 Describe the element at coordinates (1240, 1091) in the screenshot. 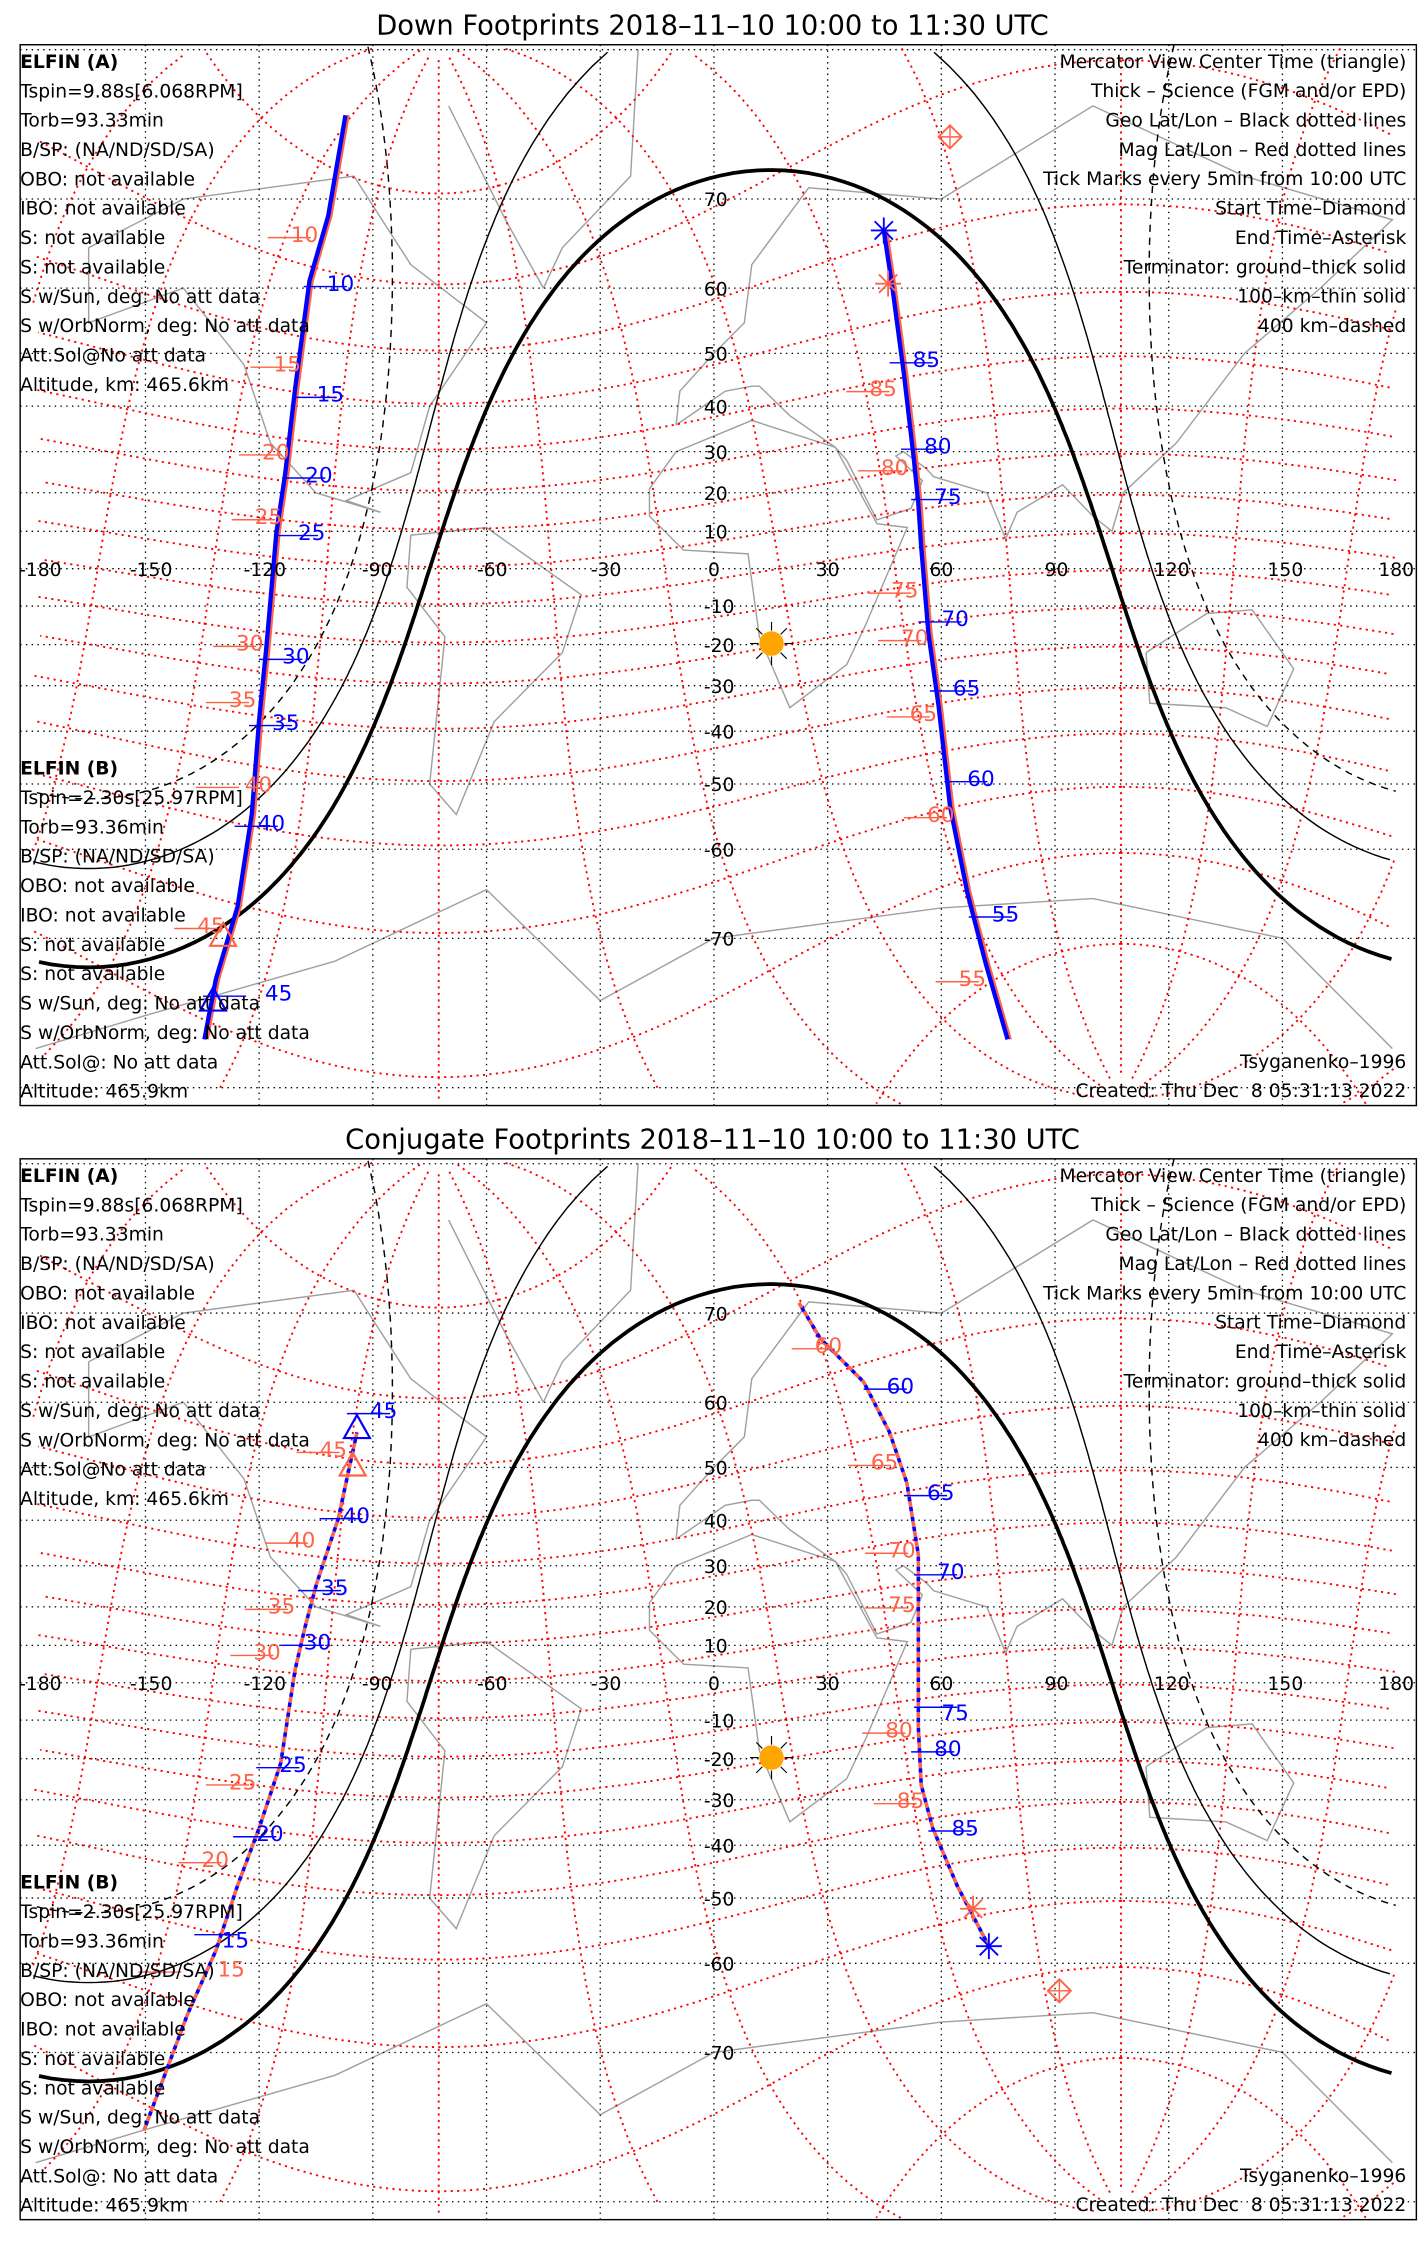

I see `created-timestamp: Created: Thu Dec 8 05:31:13 2022` at that location.